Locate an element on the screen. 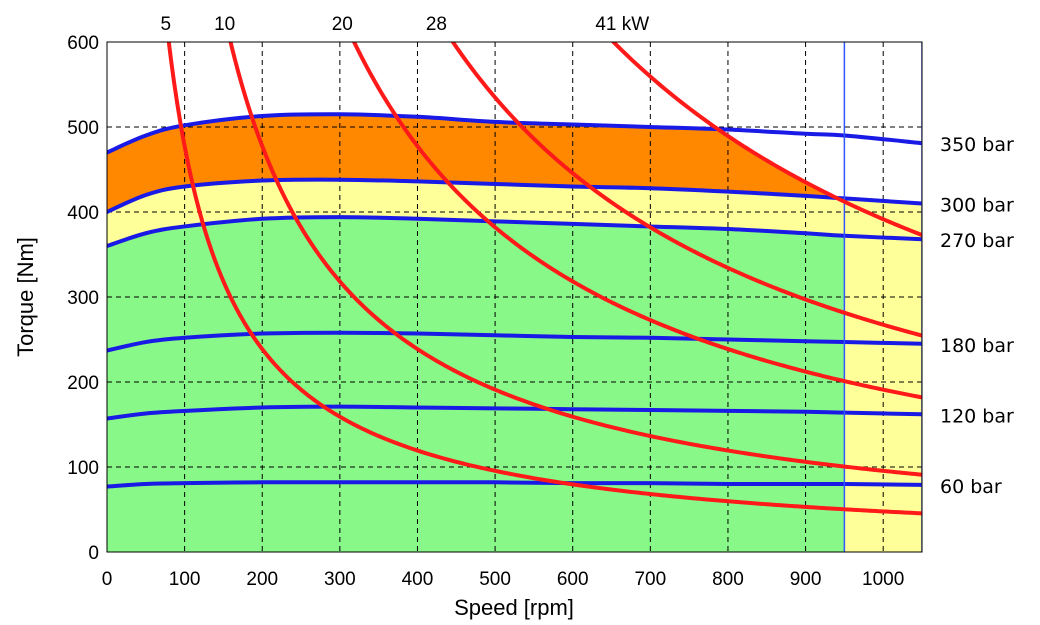 Image resolution: width=1040 pixels, height=625 pixels. power-curve-41kw is located at coordinates (766, 140).